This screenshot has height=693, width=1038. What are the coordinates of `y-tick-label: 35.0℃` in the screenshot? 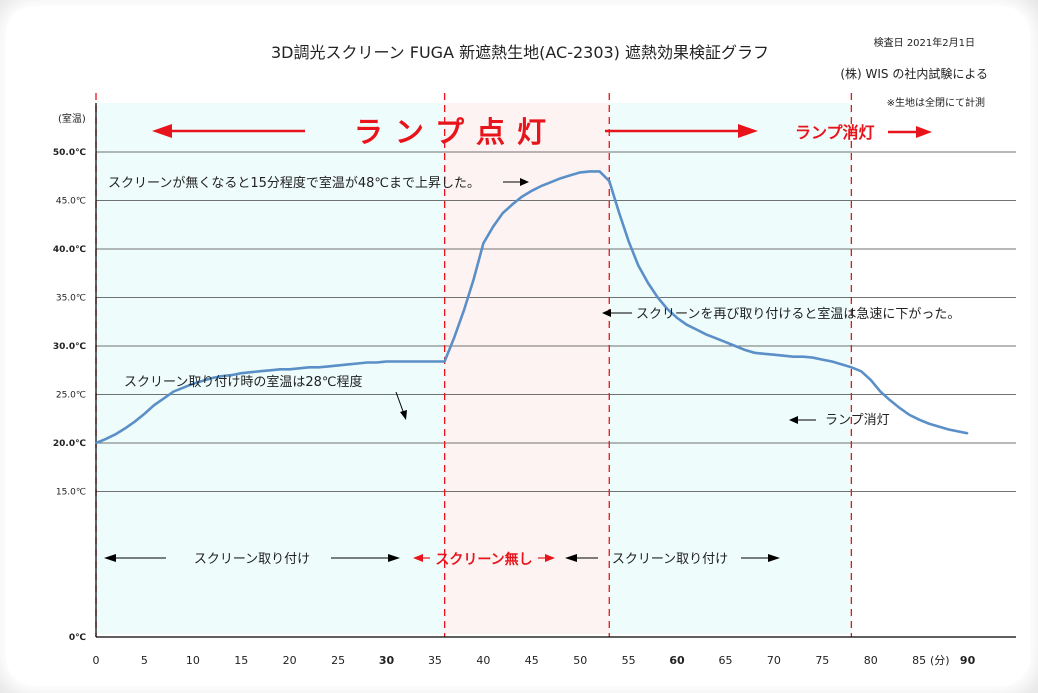 It's located at (71, 299).